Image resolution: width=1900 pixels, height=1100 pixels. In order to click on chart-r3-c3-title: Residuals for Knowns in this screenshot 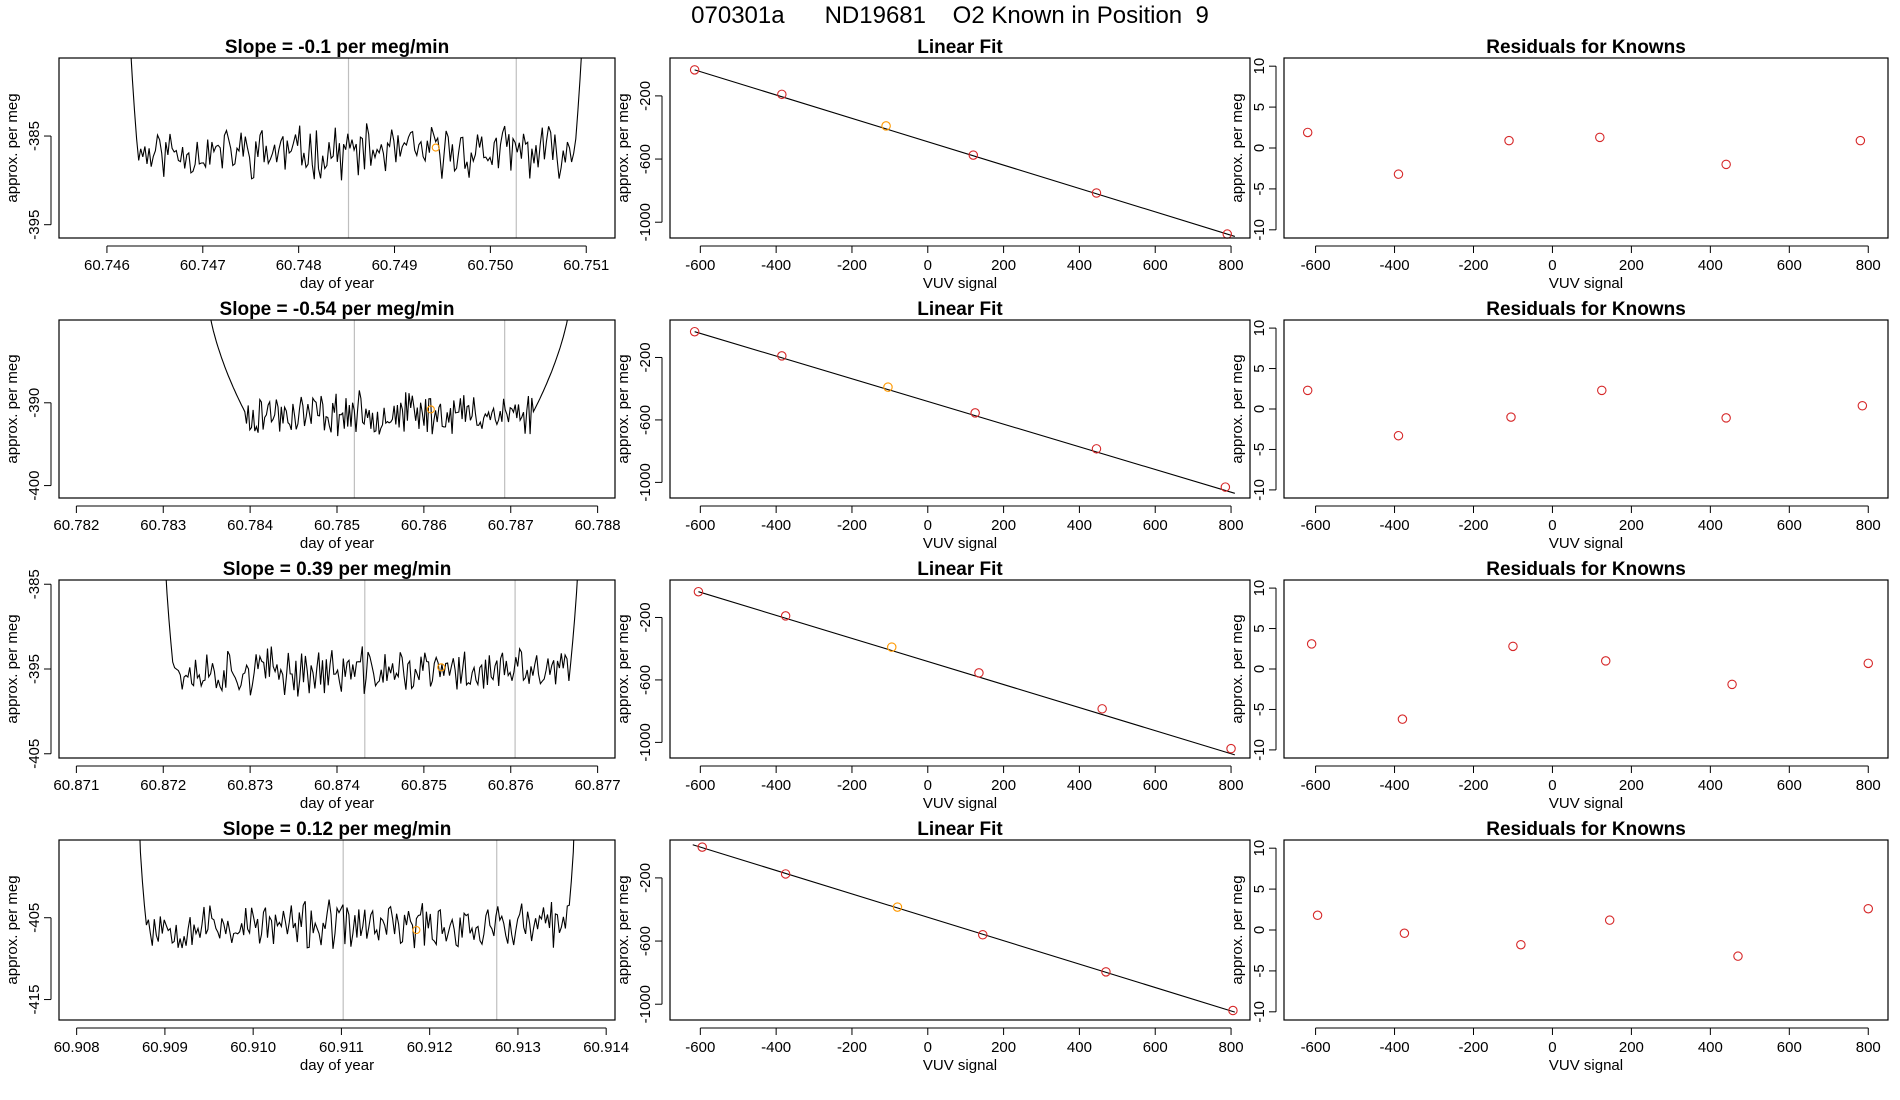, I will do `click(1586, 569)`.